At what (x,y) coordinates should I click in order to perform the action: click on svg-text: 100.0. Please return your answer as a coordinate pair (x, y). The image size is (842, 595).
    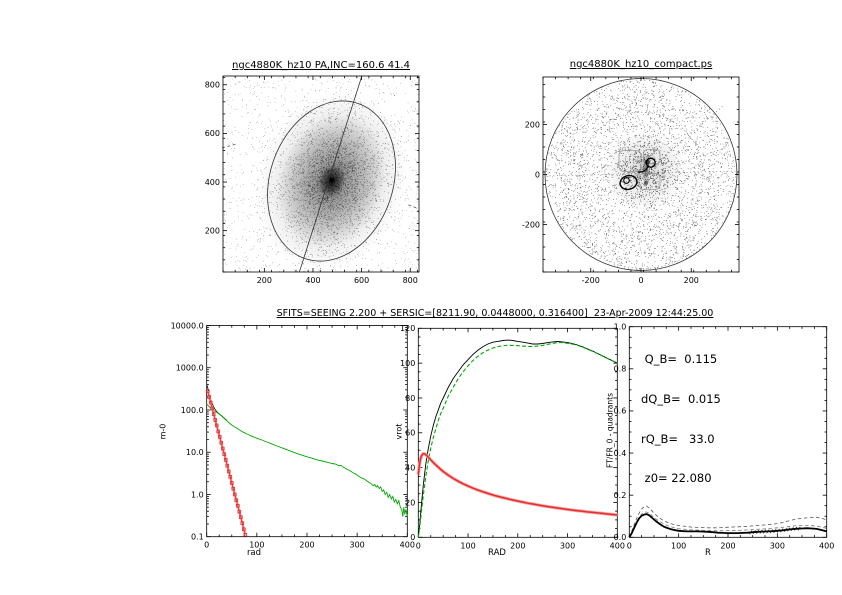
    Looking at the image, I should click on (192, 410).